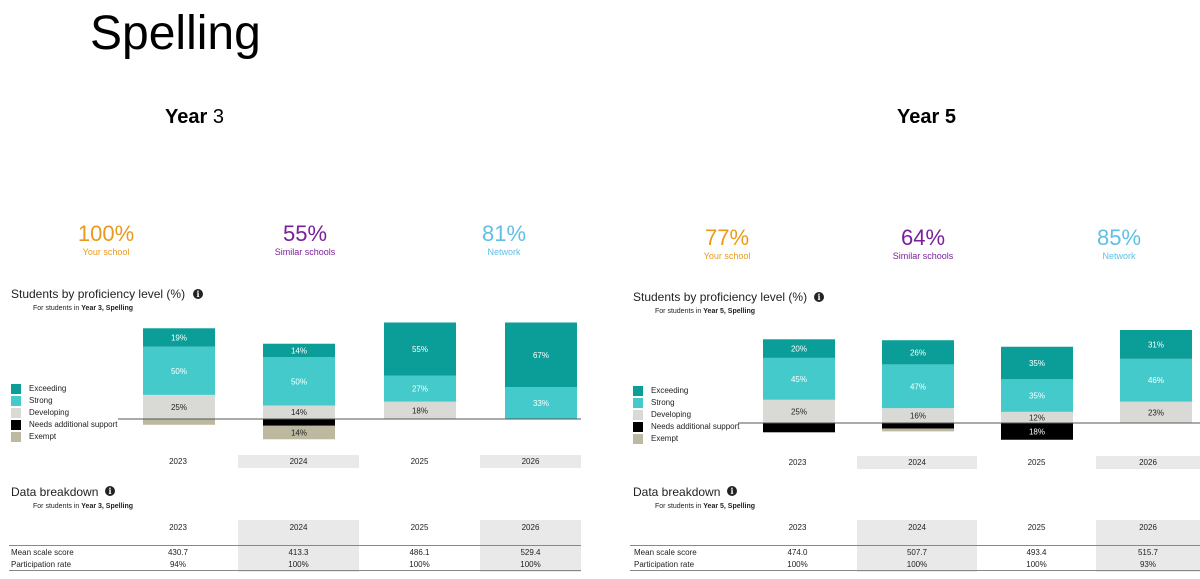  I want to click on breakdown-note: For students in Year 5, Spelling, so click(705, 506).